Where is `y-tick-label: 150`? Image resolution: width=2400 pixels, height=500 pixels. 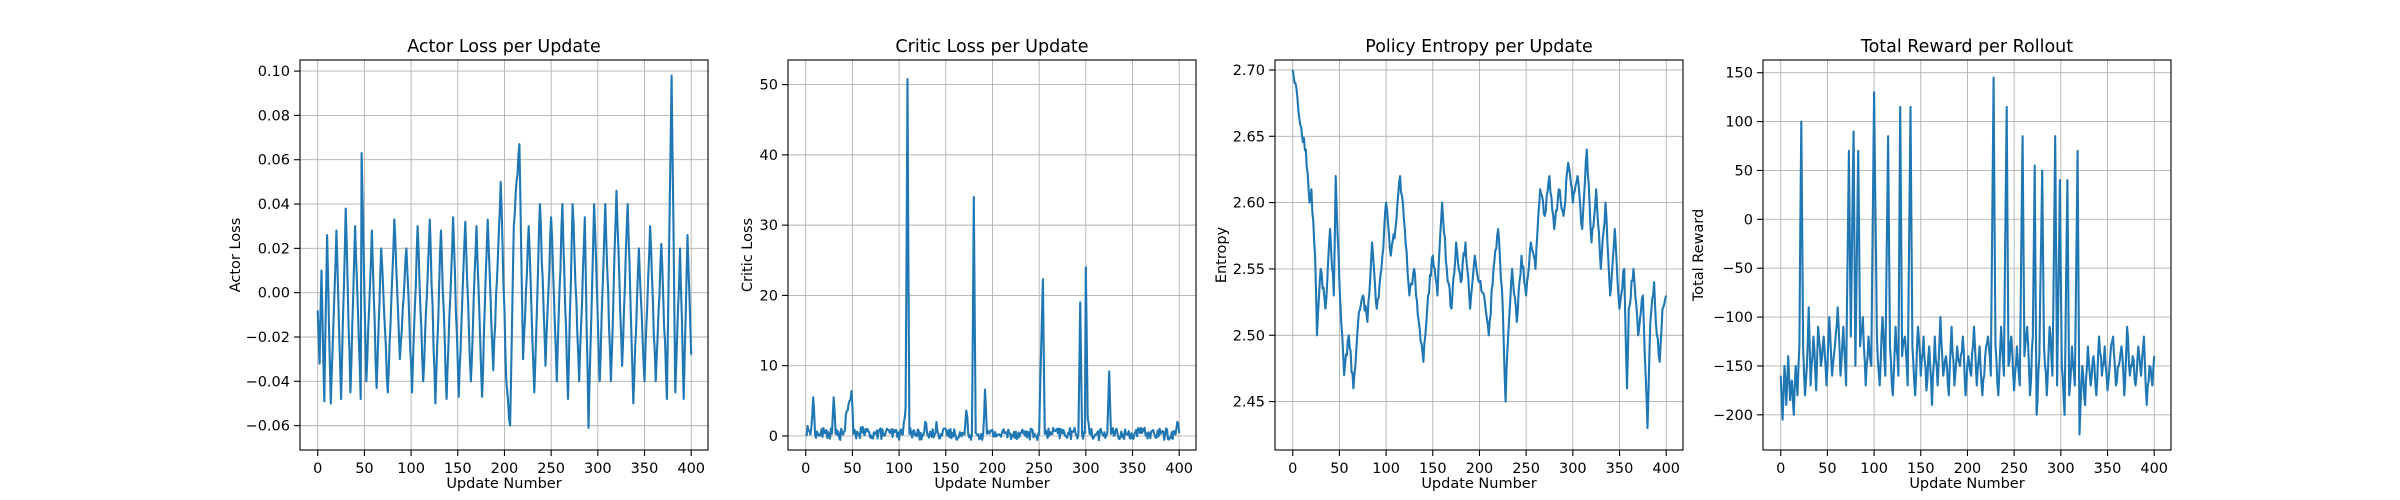
y-tick-label: 150 is located at coordinates (1739, 74).